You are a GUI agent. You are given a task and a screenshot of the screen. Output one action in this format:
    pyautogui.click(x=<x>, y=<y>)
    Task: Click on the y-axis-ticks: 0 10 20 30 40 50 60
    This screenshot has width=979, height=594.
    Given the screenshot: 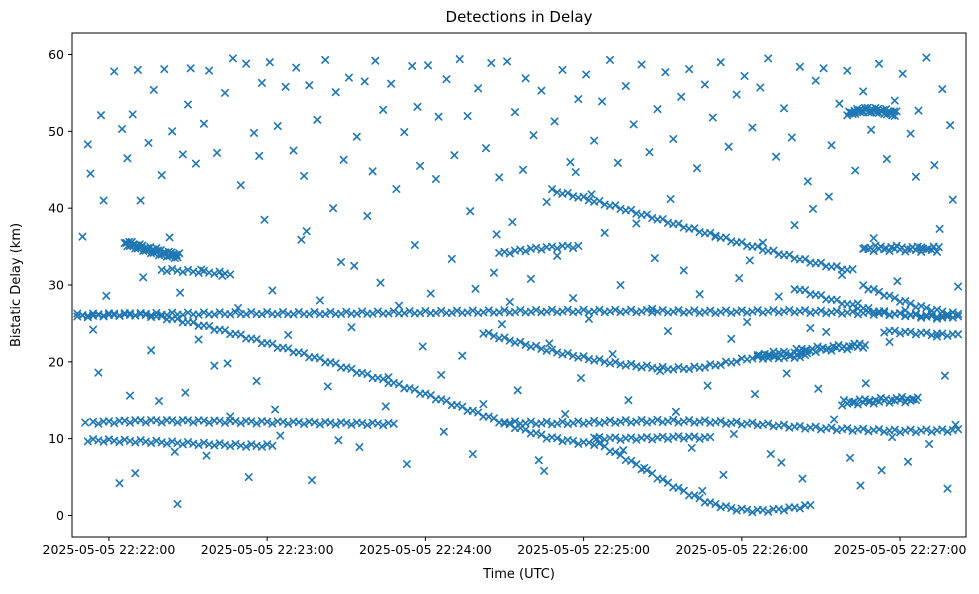 What is the action you would take?
    pyautogui.click(x=60, y=285)
    